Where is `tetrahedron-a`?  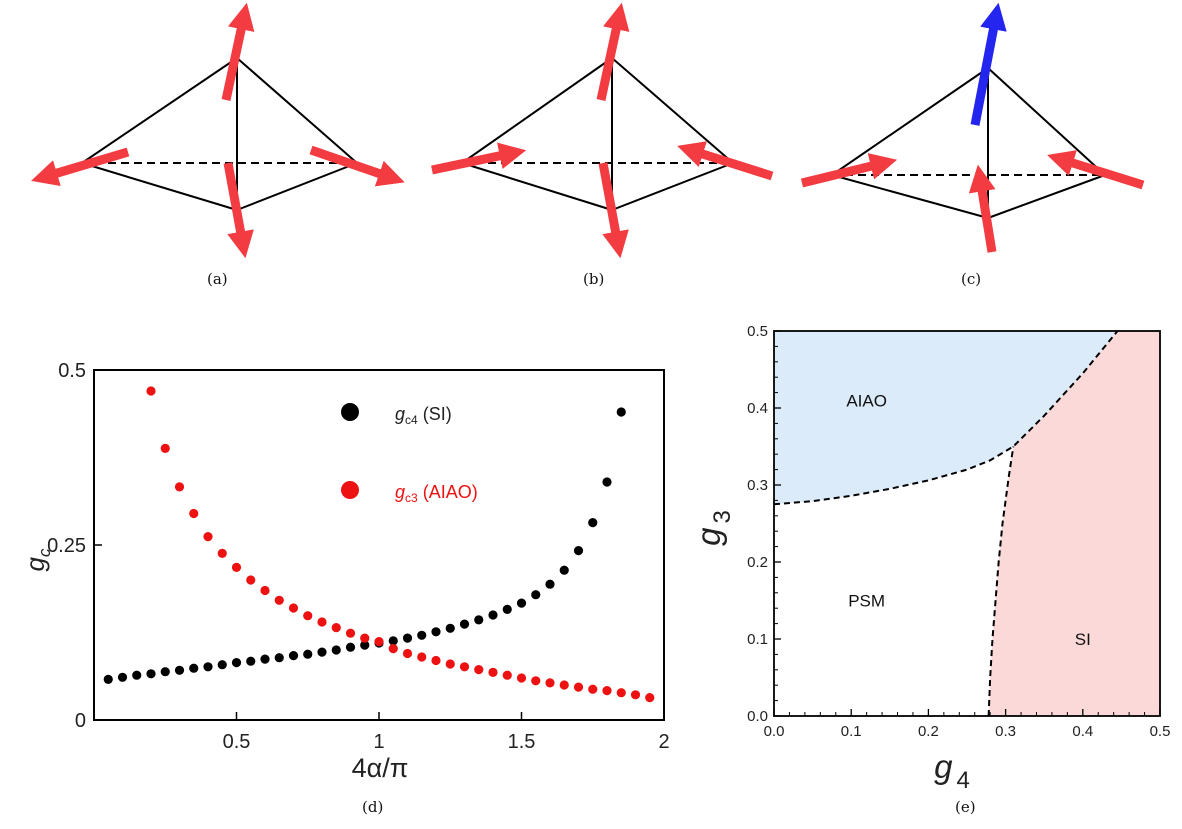 tetrahedron-a is located at coordinates (218, 130).